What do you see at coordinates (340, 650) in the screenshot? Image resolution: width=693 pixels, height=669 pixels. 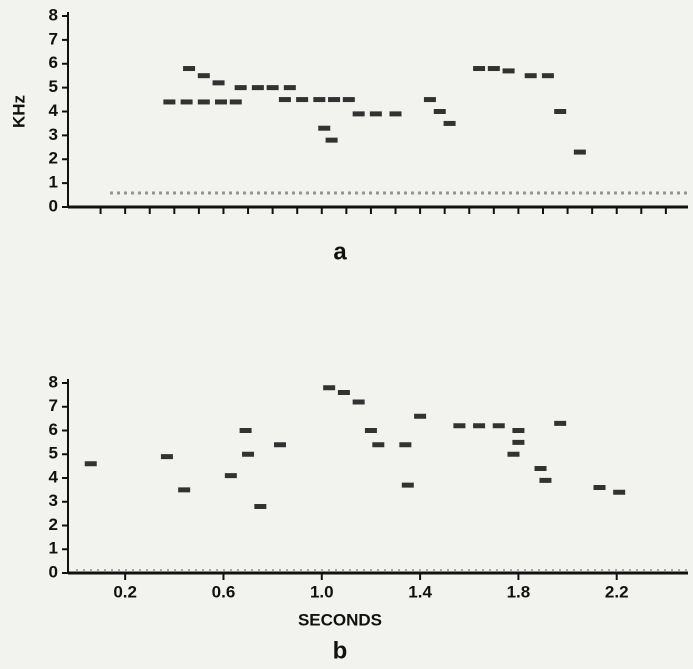 I see `panel-caption: b` at bounding box center [340, 650].